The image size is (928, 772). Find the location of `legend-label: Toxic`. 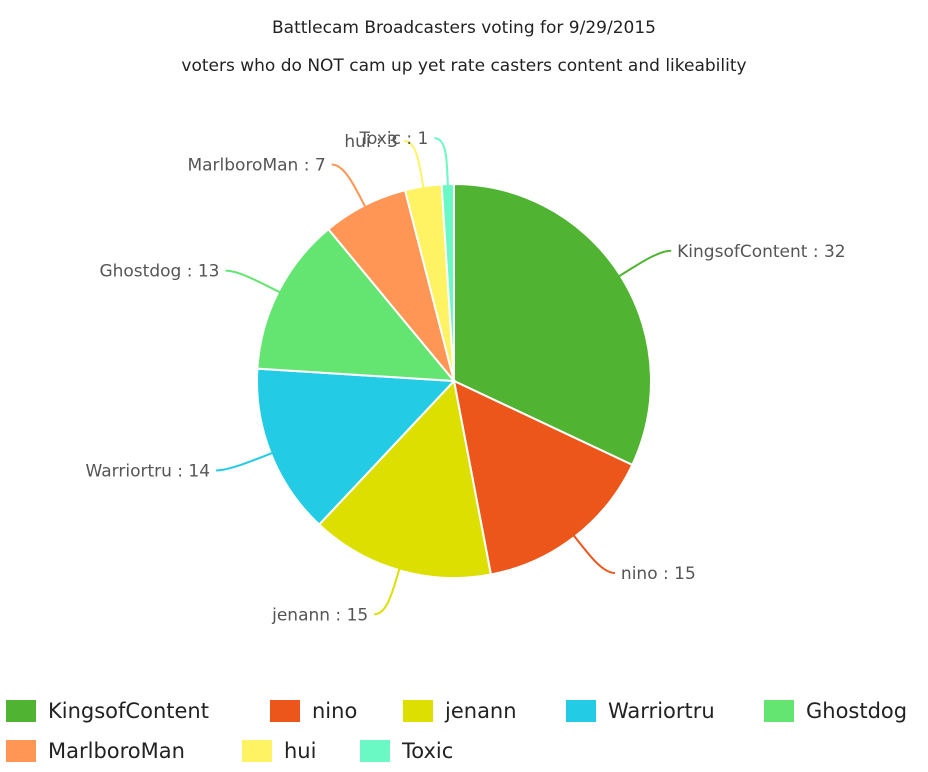

legend-label: Toxic is located at coordinates (428, 751).